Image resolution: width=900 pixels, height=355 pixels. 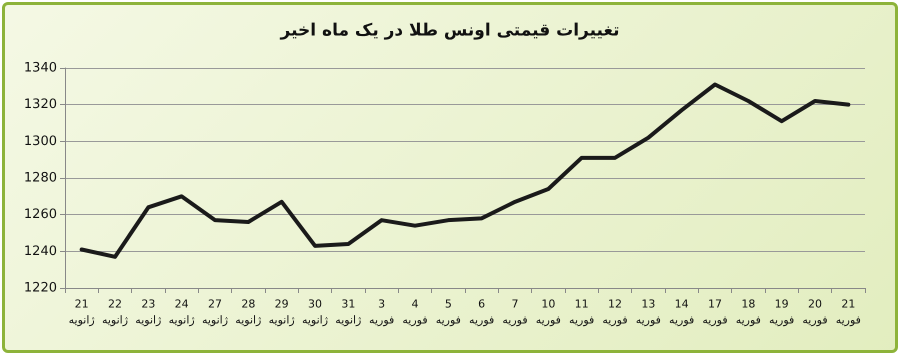 I want to click on y-tick-label: 1320, so click(x=40, y=104).